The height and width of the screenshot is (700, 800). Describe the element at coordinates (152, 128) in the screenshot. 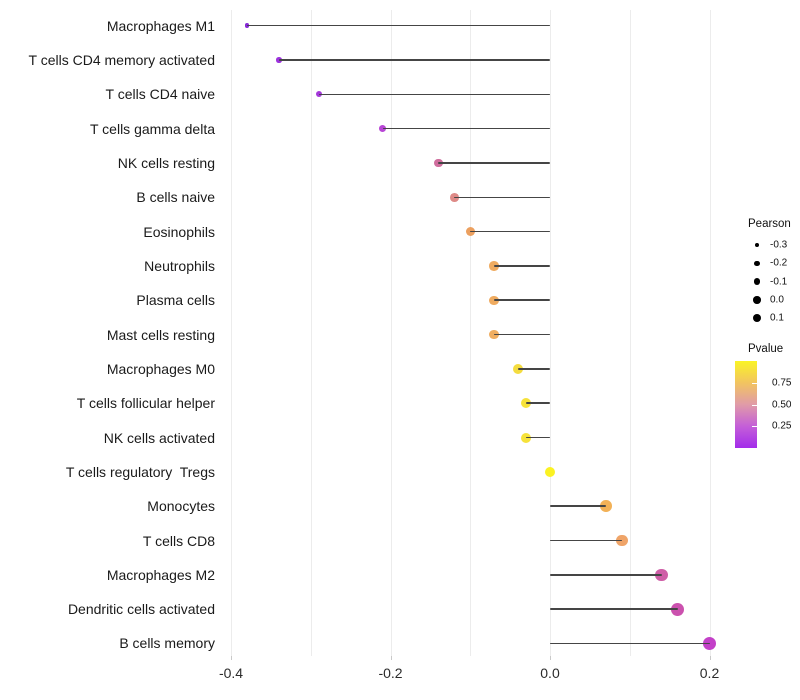

I see `row-label: T cells gamma delta` at that location.